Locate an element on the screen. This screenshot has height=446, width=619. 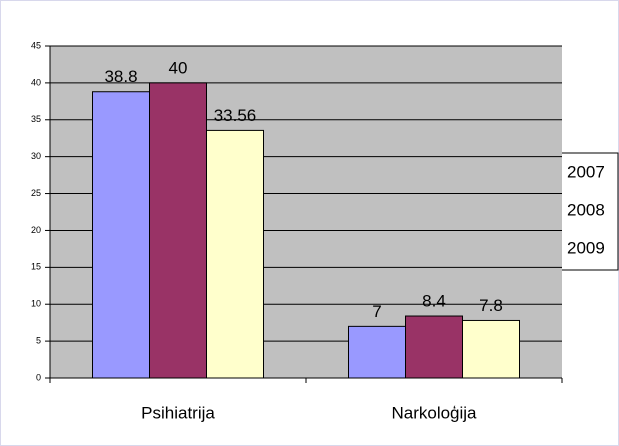
y-tick-label: 5 is located at coordinates (38, 340).